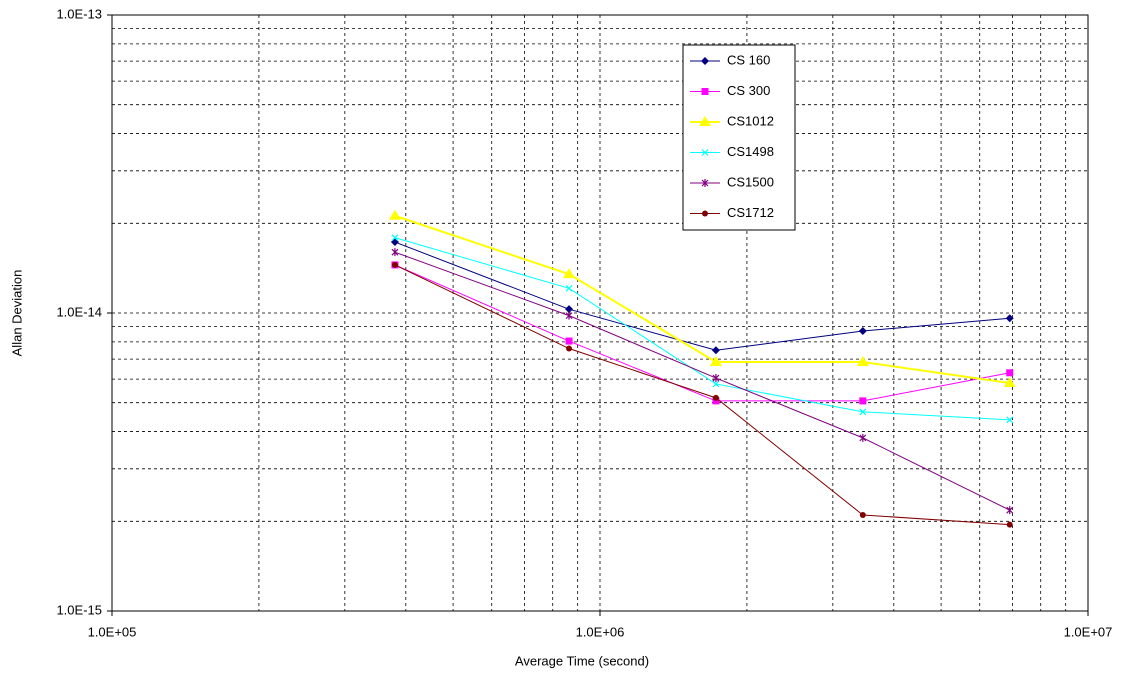  I want to click on y-axis-label: Allan Deviation, so click(16, 313).